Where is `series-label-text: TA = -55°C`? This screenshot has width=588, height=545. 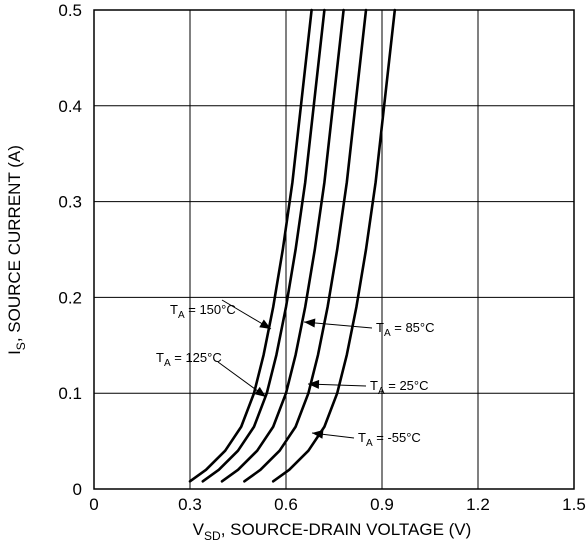
series-label-text: TA = -55°C is located at coordinates (389, 439).